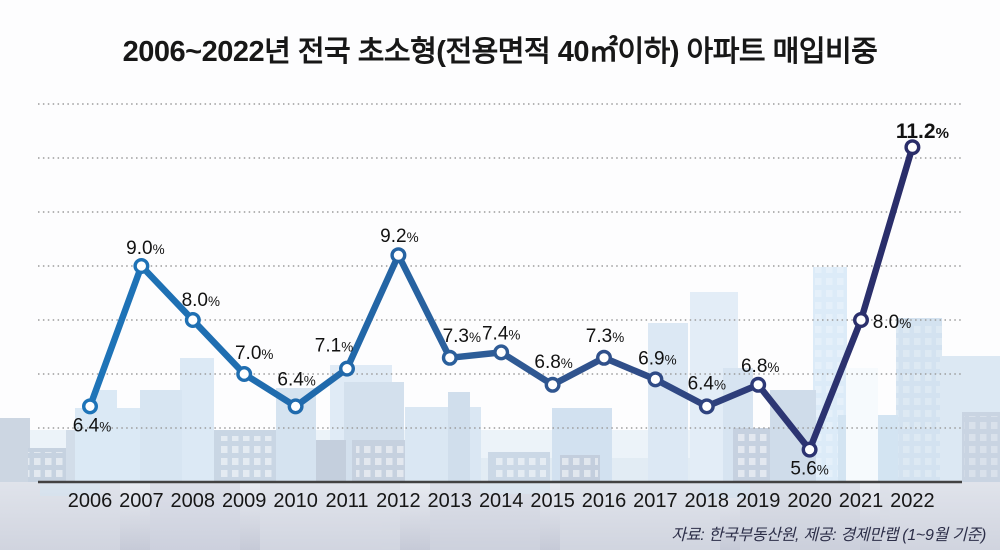 The image size is (1000, 550). I want to click on data-label-2008: 8.0%, so click(201, 300).